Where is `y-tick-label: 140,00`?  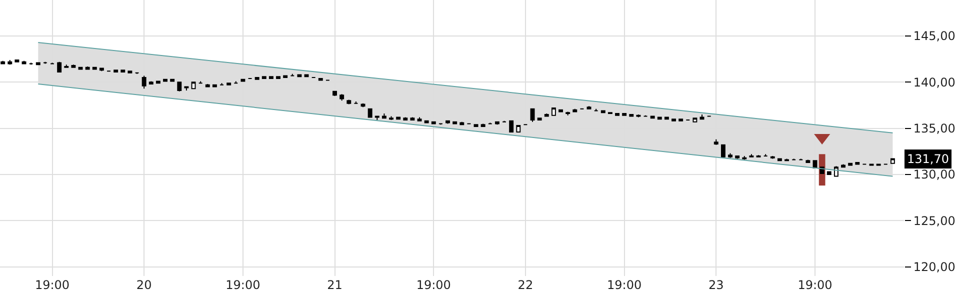 y-tick-label: 140,00 is located at coordinates (934, 82).